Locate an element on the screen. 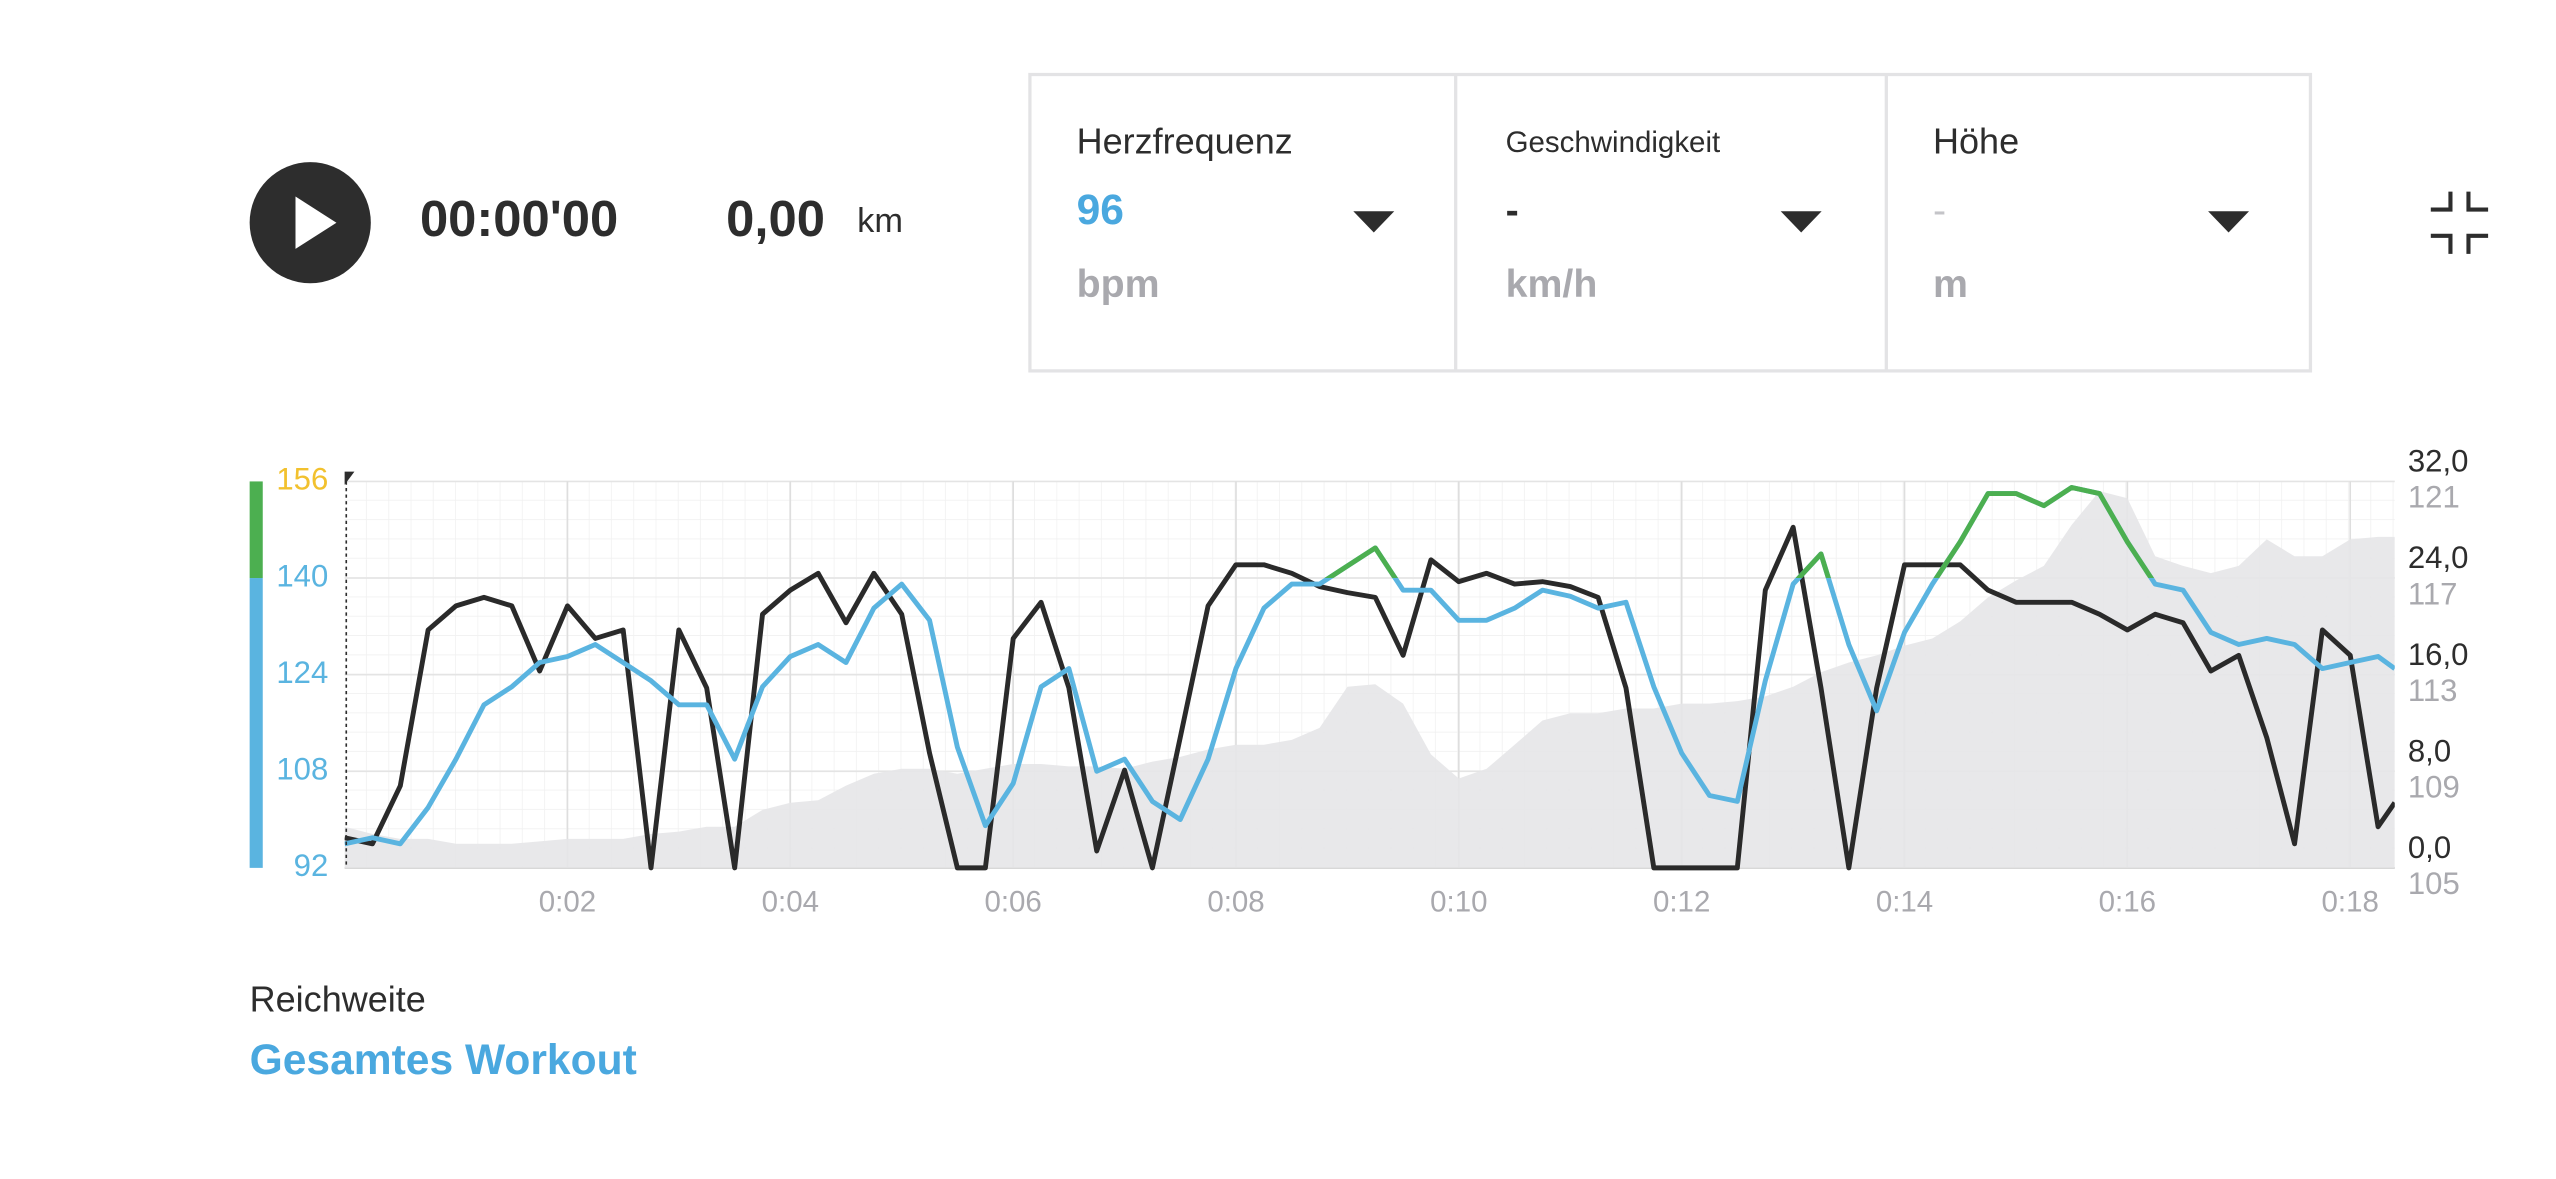 The width and height of the screenshot is (2556, 1179). y2-tick-label: 24,0 is located at coordinates (2438, 557).